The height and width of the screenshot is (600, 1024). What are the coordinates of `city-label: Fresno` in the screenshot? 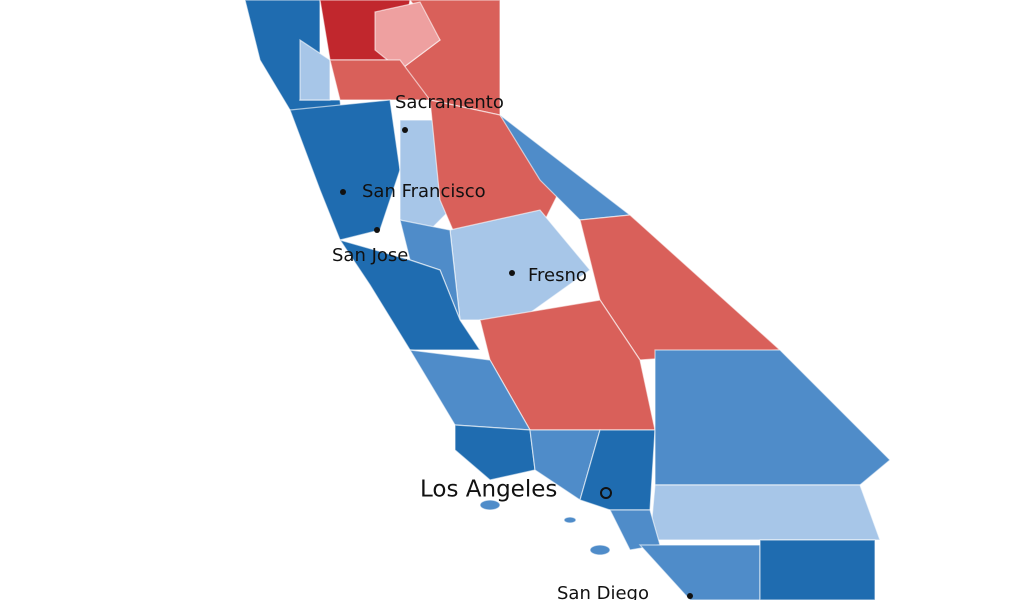 It's located at (557, 275).